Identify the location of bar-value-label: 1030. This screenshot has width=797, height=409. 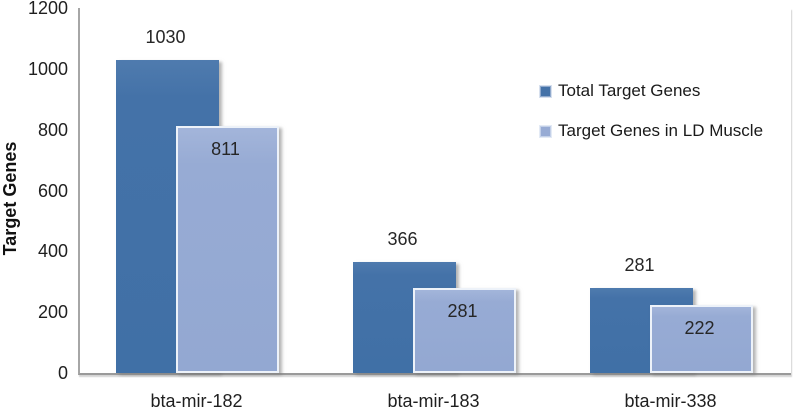
(165, 37).